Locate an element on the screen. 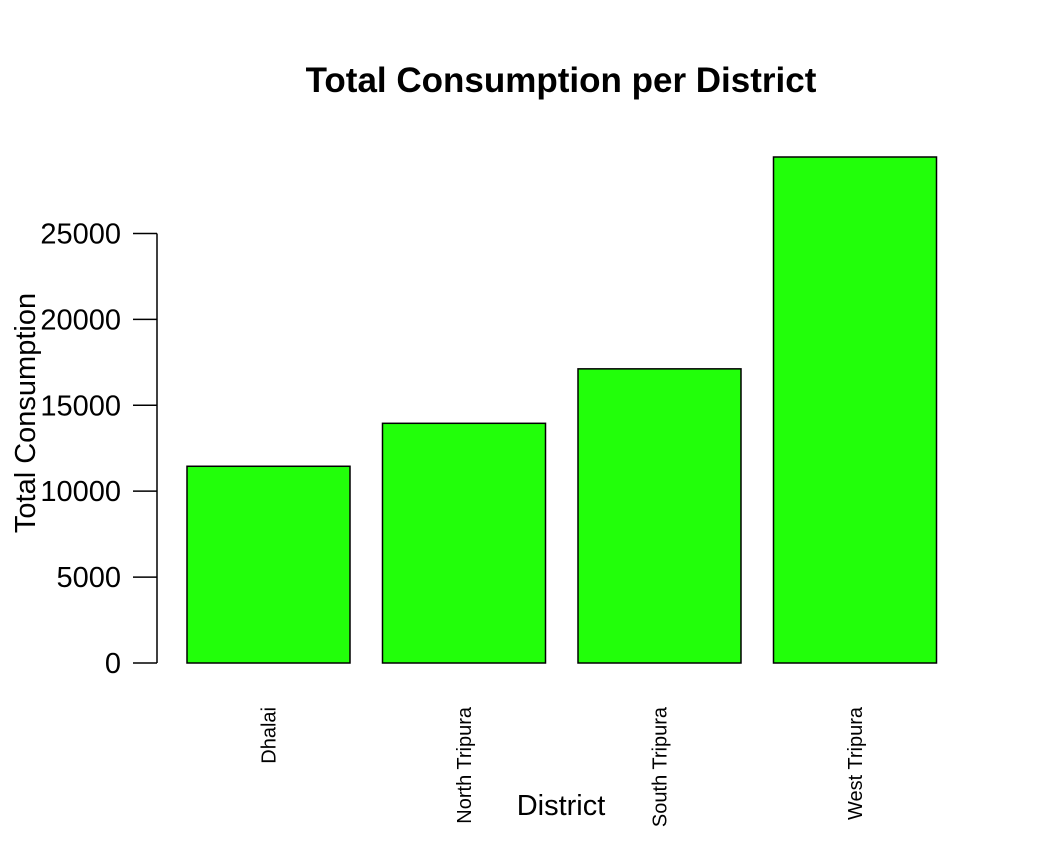 Image resolution: width=1046 pixels, height=864 pixels. y-tick-label: 20000 is located at coordinates (80, 320).